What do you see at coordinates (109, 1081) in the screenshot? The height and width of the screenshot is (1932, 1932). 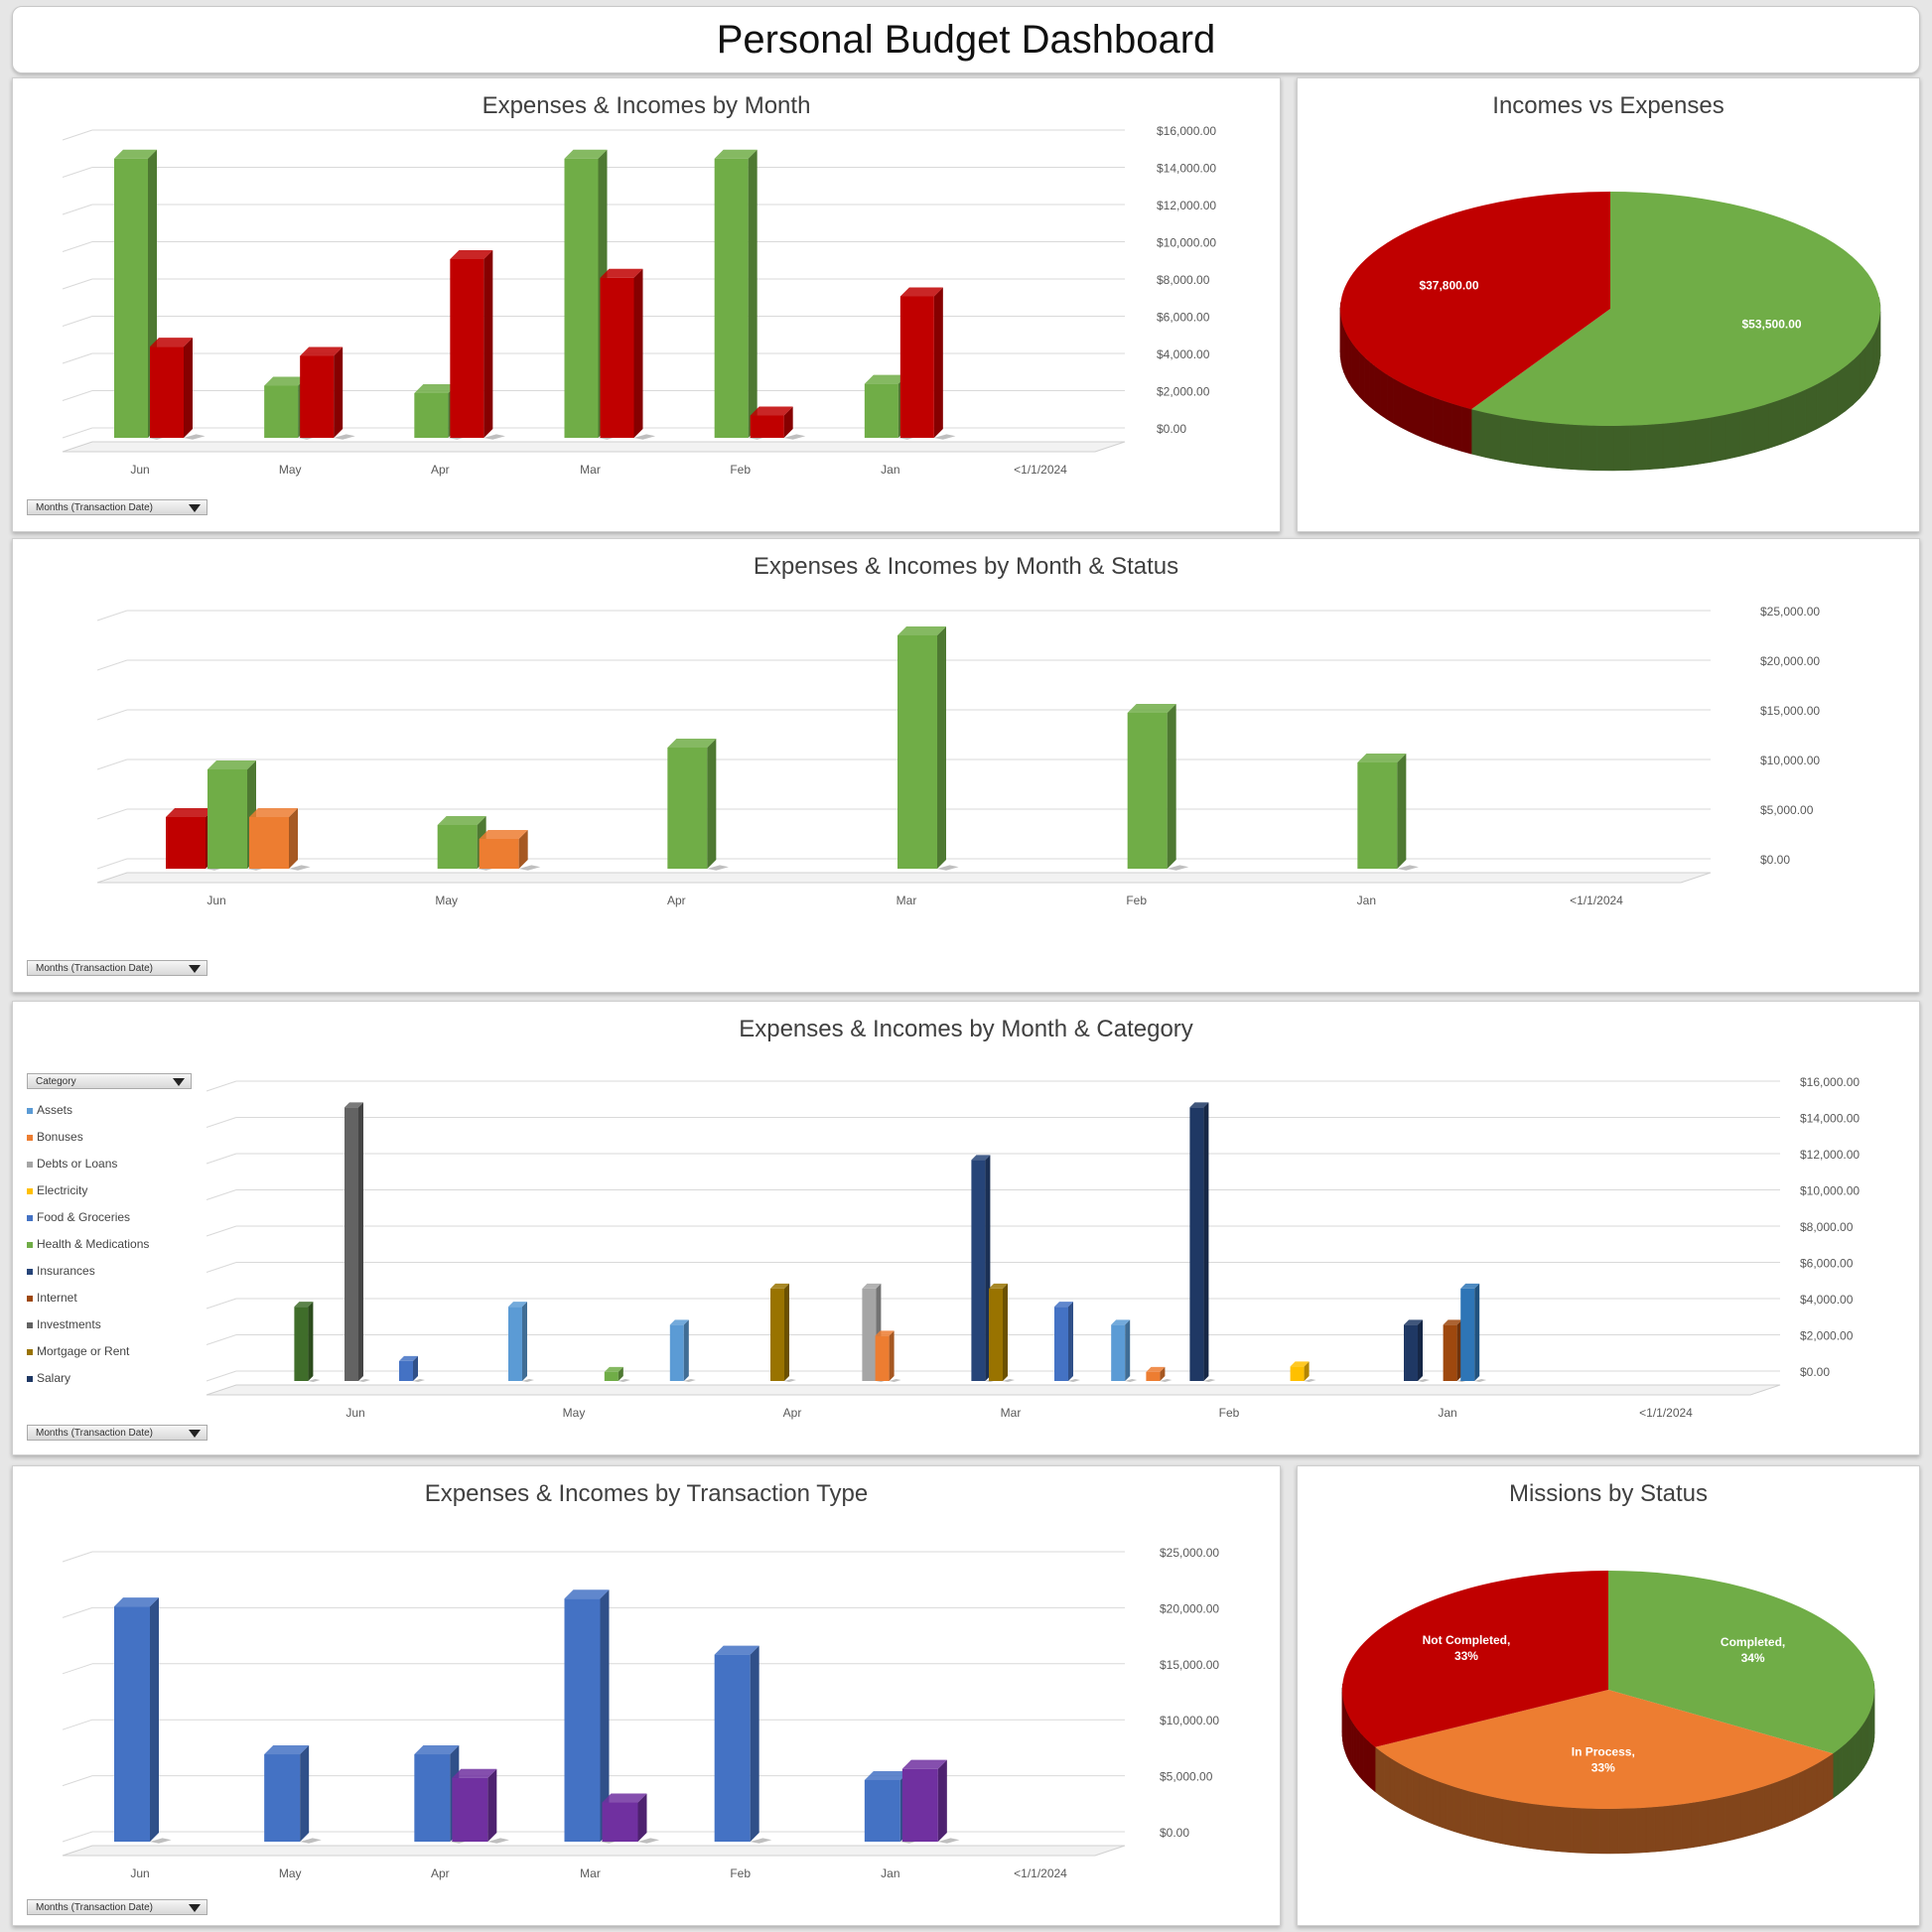 I see `category-filter-button: Category` at bounding box center [109, 1081].